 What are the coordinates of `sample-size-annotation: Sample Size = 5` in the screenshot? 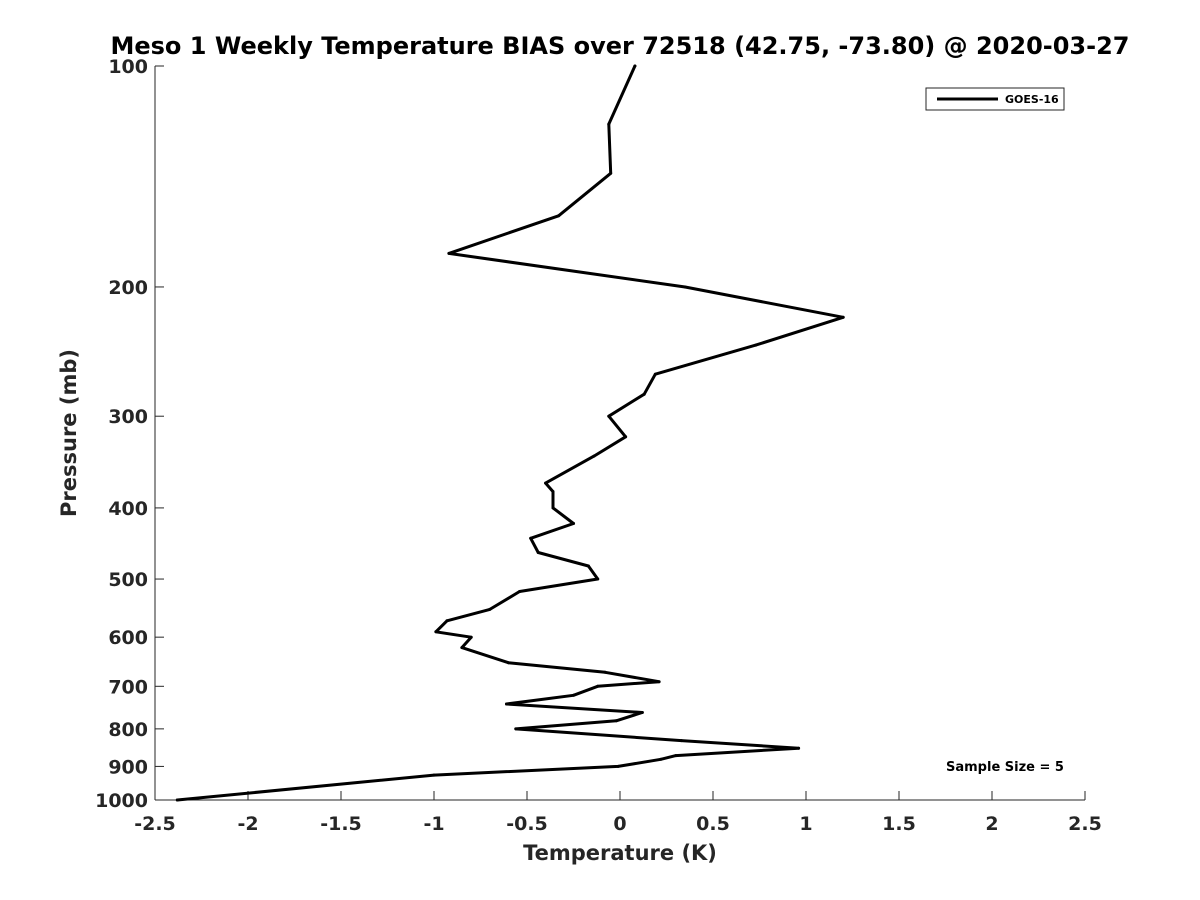 It's located at (1005, 767).